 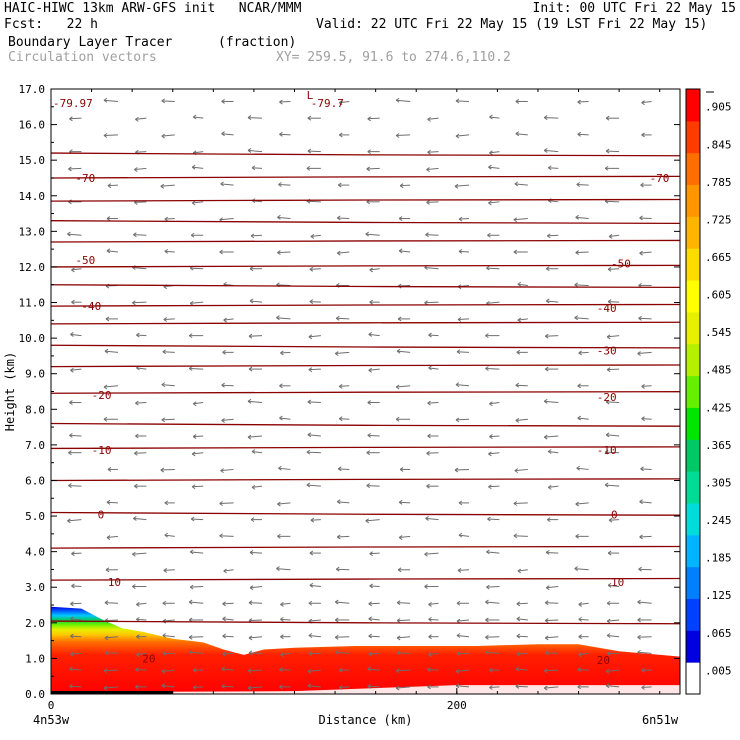 What do you see at coordinates (32, 89) in the screenshot?
I see `y-tick-label: 17.0` at bounding box center [32, 89].